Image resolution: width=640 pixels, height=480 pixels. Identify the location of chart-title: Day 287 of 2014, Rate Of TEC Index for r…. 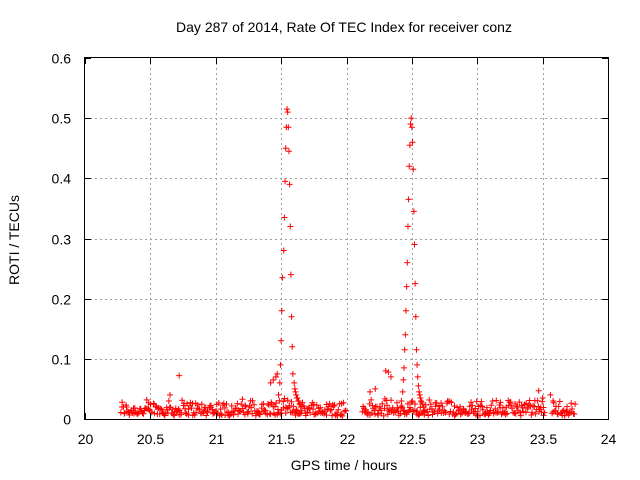
(344, 27).